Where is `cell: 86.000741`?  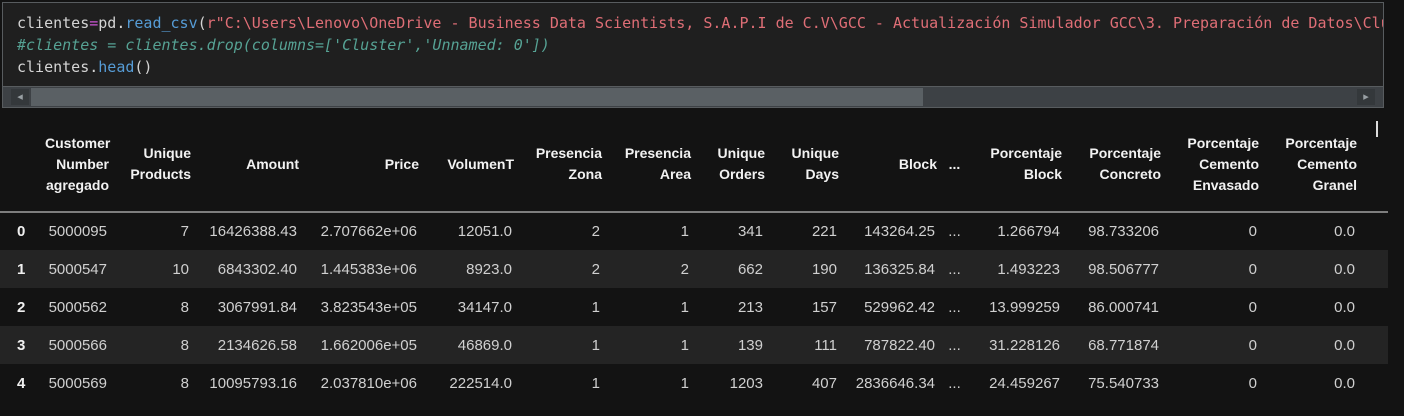
cell: 86.000741 is located at coordinates (1123, 307).